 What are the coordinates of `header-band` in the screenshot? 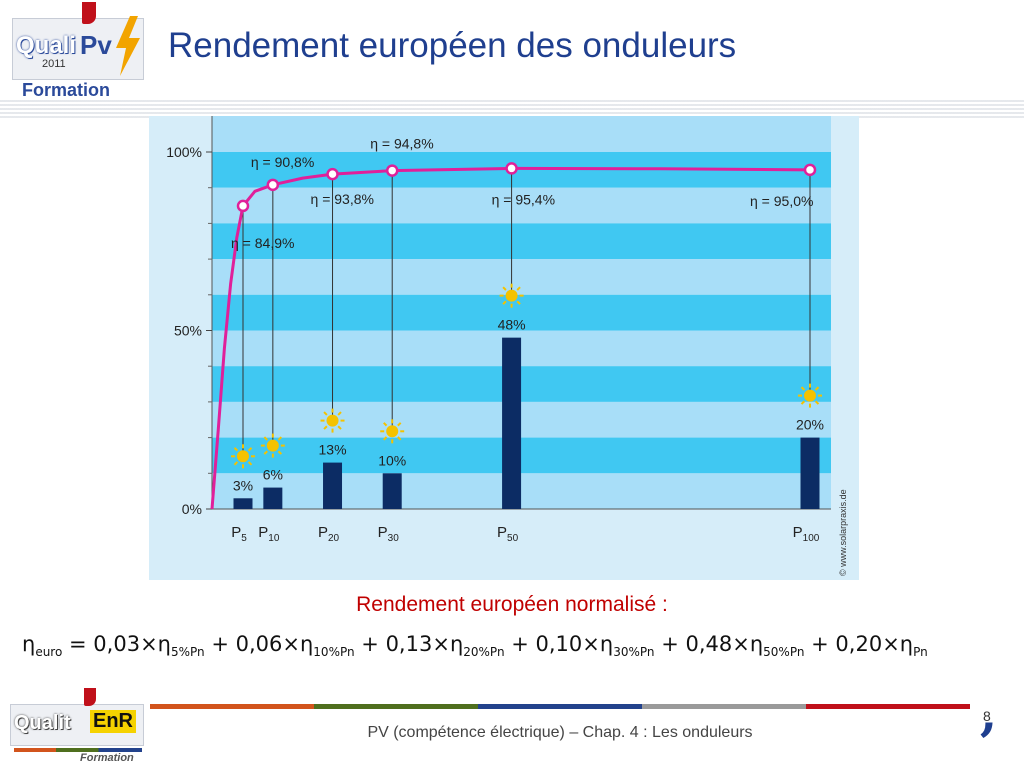 It's located at (512, 50).